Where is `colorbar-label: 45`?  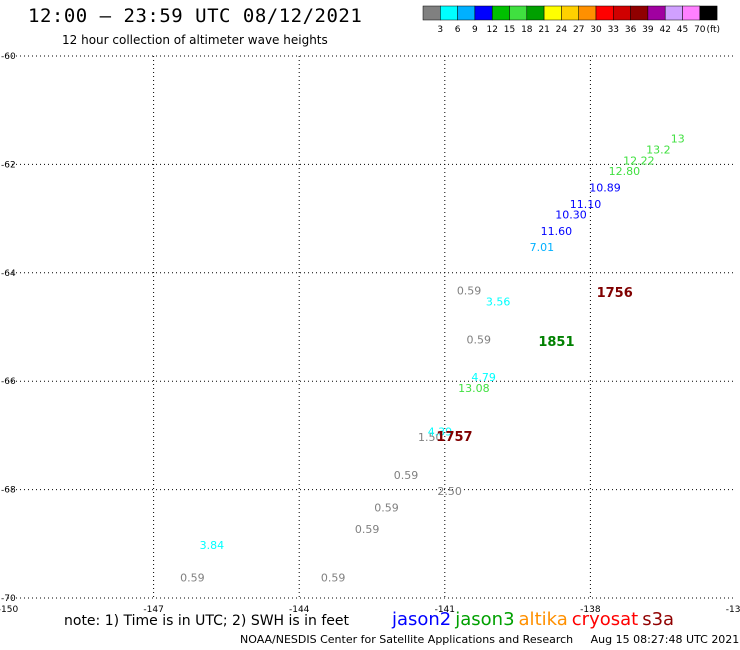
colorbar-label: 45 is located at coordinates (682, 30).